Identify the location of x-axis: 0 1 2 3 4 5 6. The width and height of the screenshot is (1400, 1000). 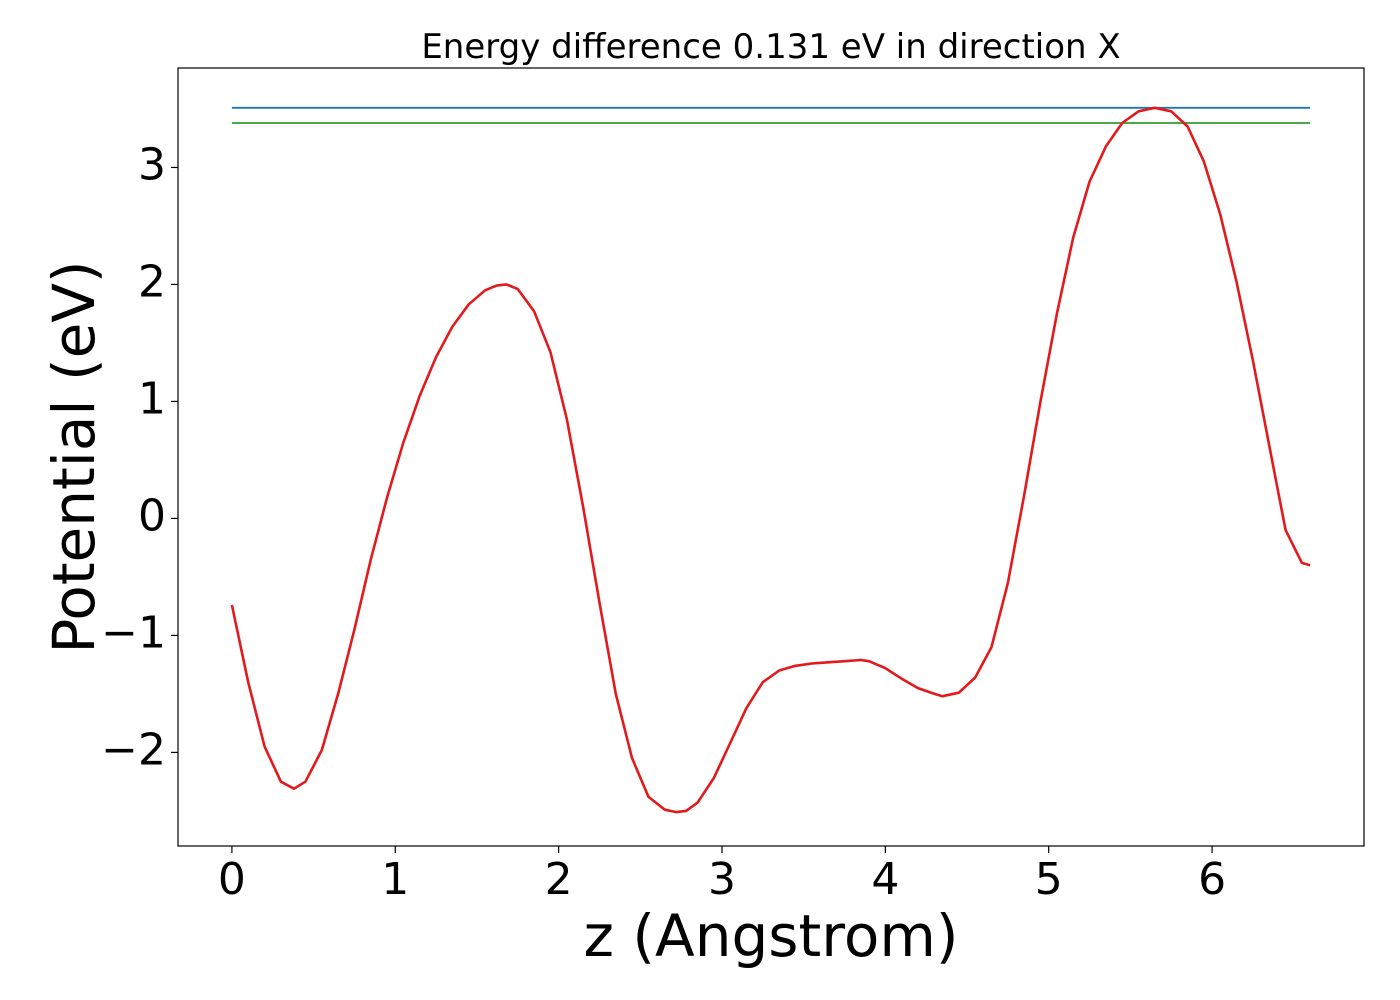
(722, 875).